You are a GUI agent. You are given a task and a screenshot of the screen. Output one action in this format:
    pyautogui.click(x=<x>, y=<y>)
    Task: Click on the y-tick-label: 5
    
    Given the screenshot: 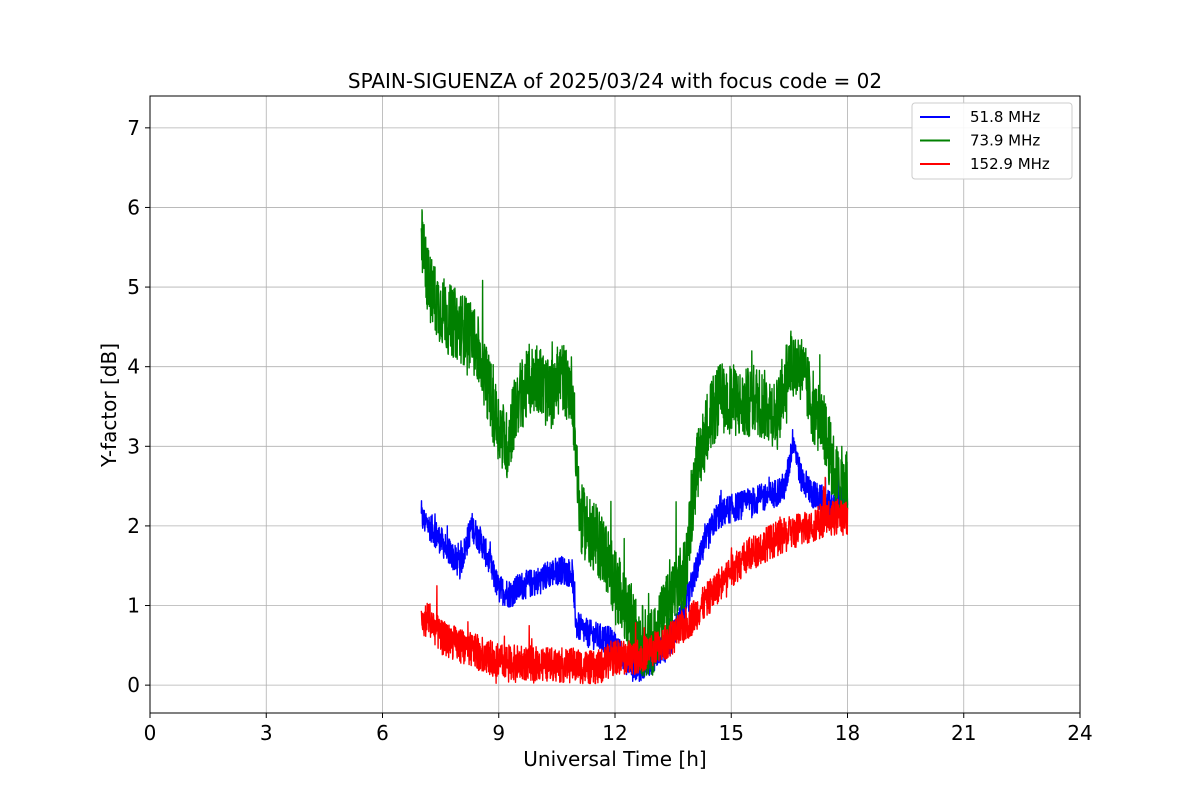 What is the action you would take?
    pyautogui.click(x=133, y=287)
    